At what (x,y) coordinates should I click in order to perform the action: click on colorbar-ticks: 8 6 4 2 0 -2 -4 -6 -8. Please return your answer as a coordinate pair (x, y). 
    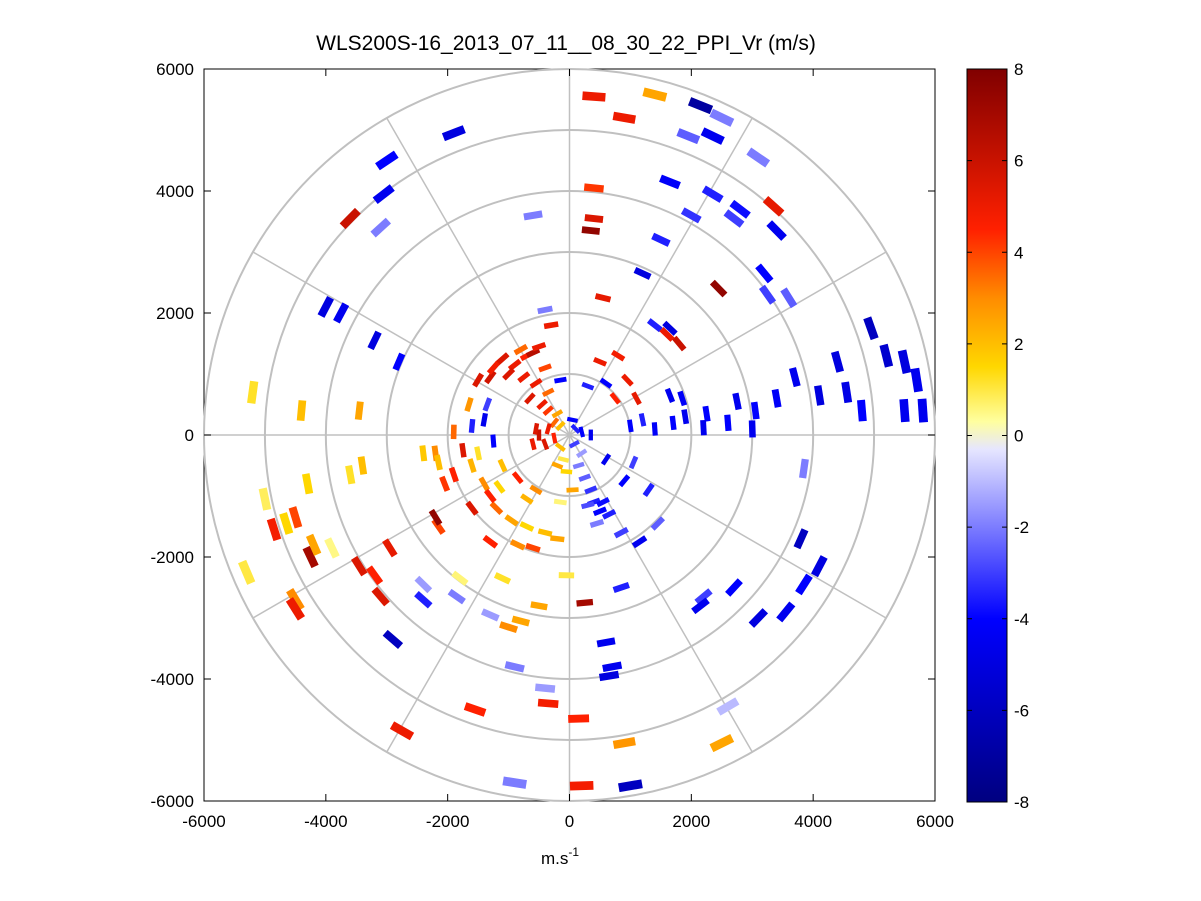
    Looking at the image, I should click on (998, 436).